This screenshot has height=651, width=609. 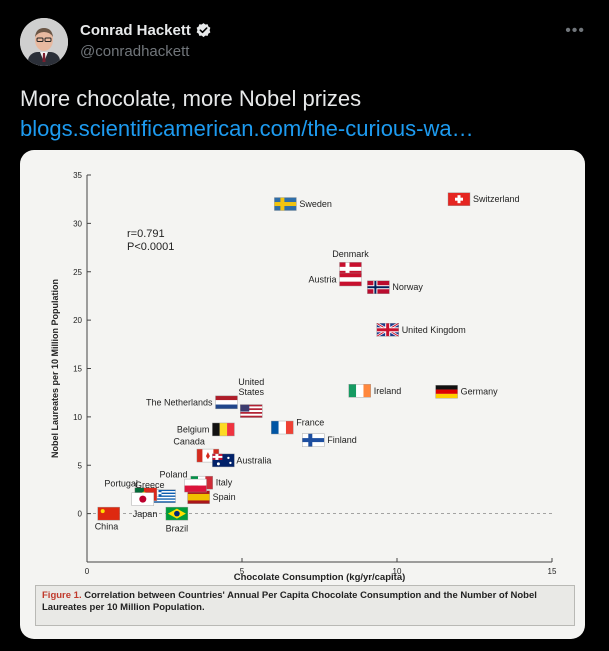 What do you see at coordinates (146, 234) in the screenshot?
I see `stat-annotation: r=0.791` at bounding box center [146, 234].